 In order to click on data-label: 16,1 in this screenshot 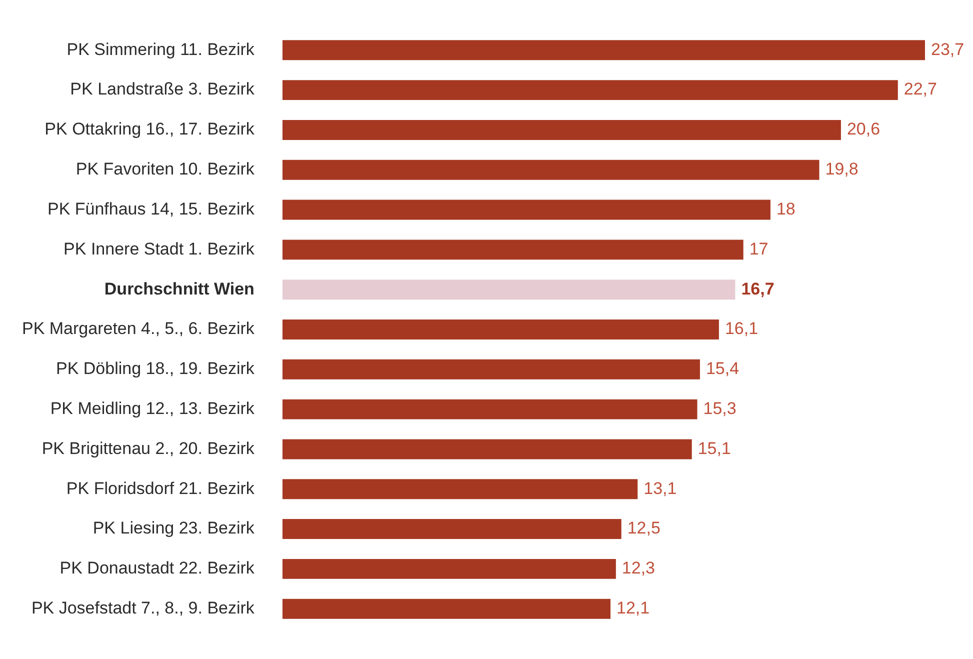, I will do `click(741, 328)`.